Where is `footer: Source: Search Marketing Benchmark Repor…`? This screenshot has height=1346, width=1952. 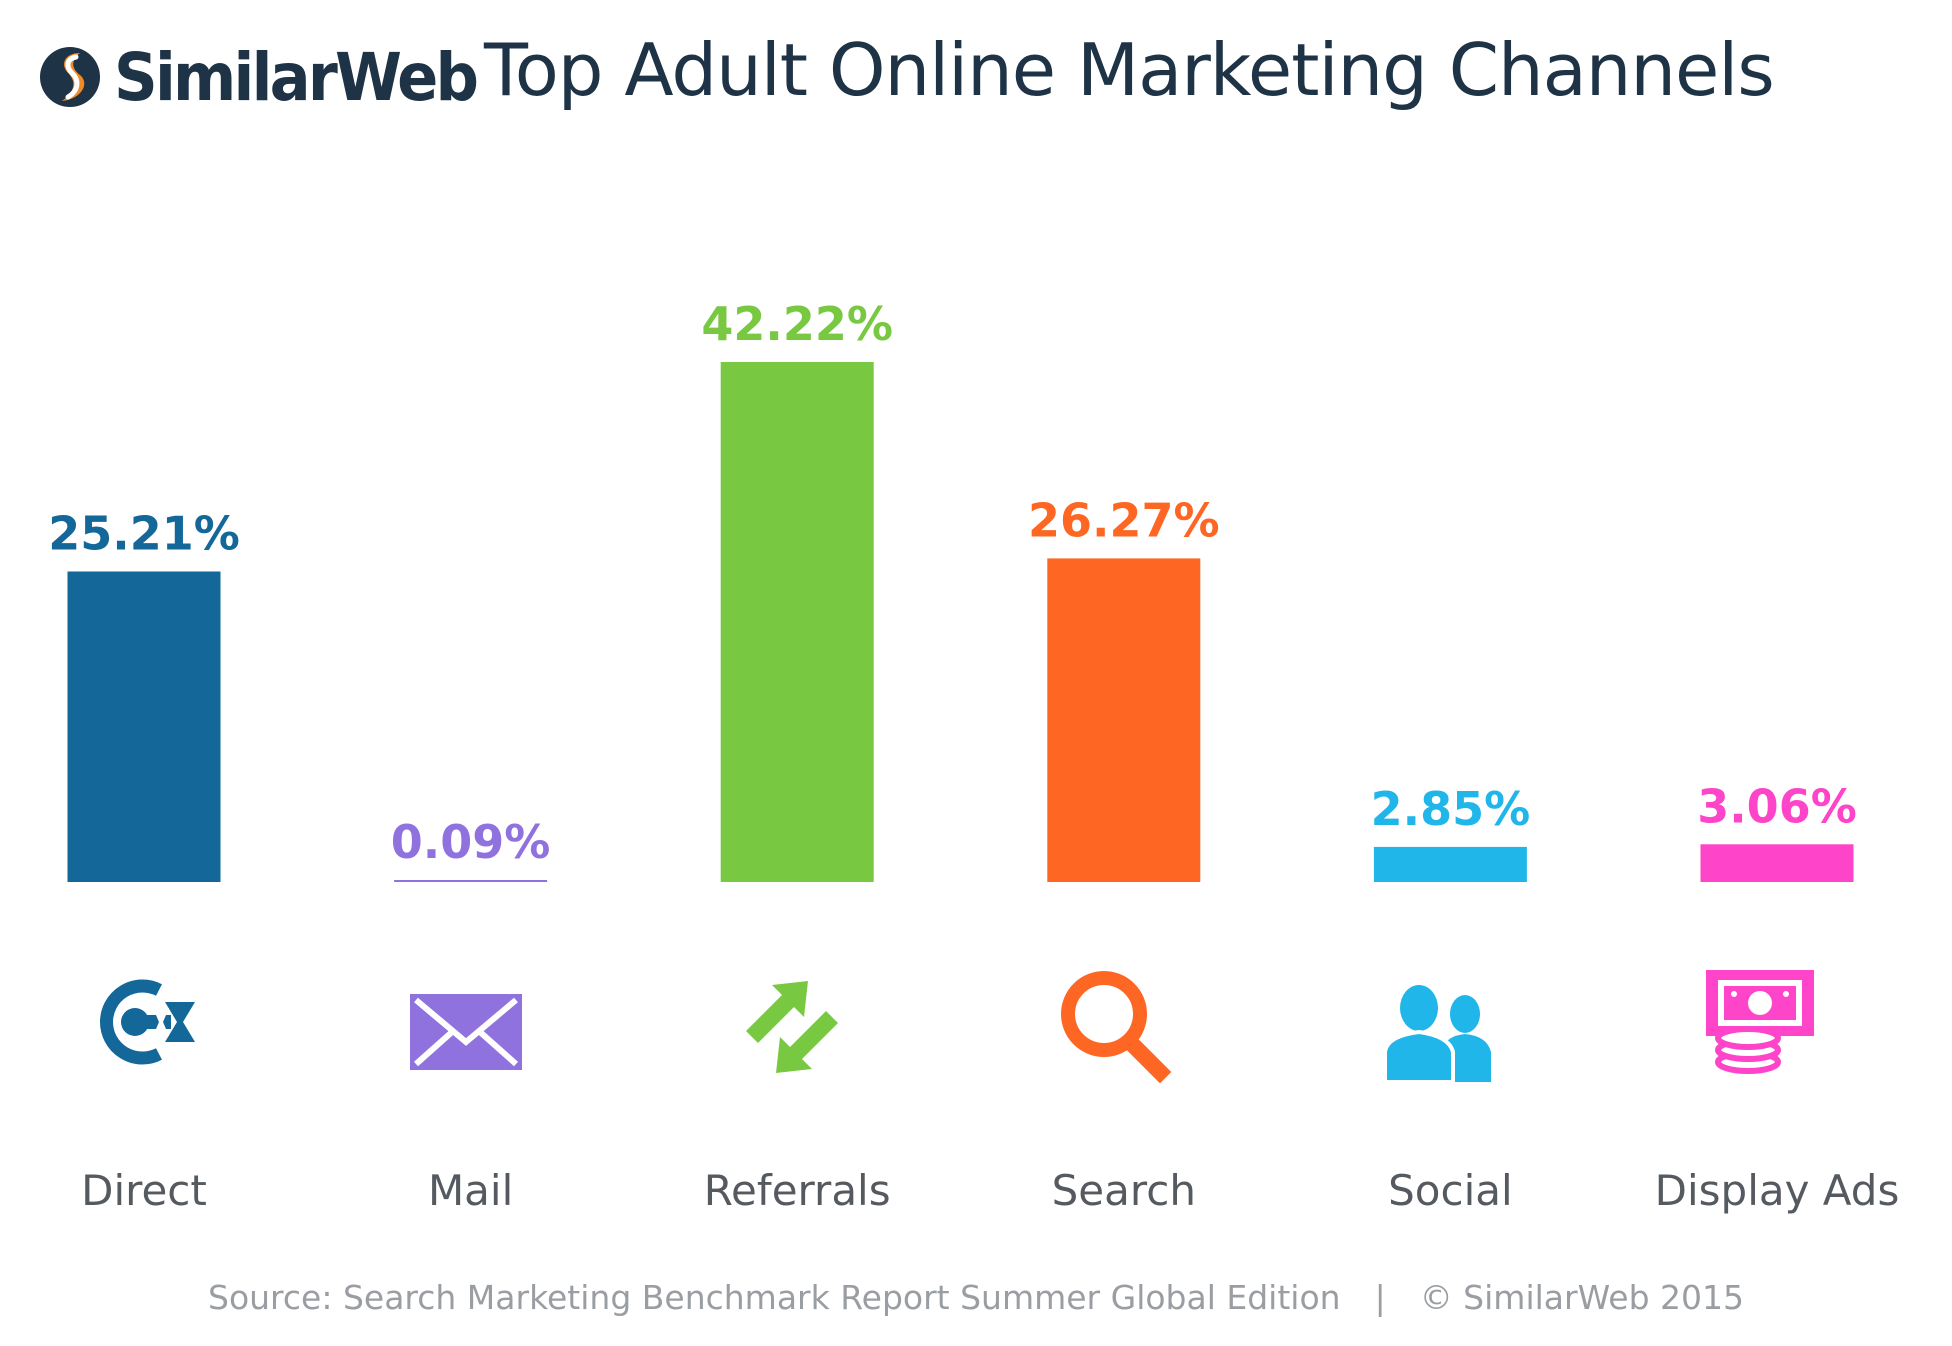
footer: Source: Search Marketing Benchmark Repor… is located at coordinates (976, 1297).